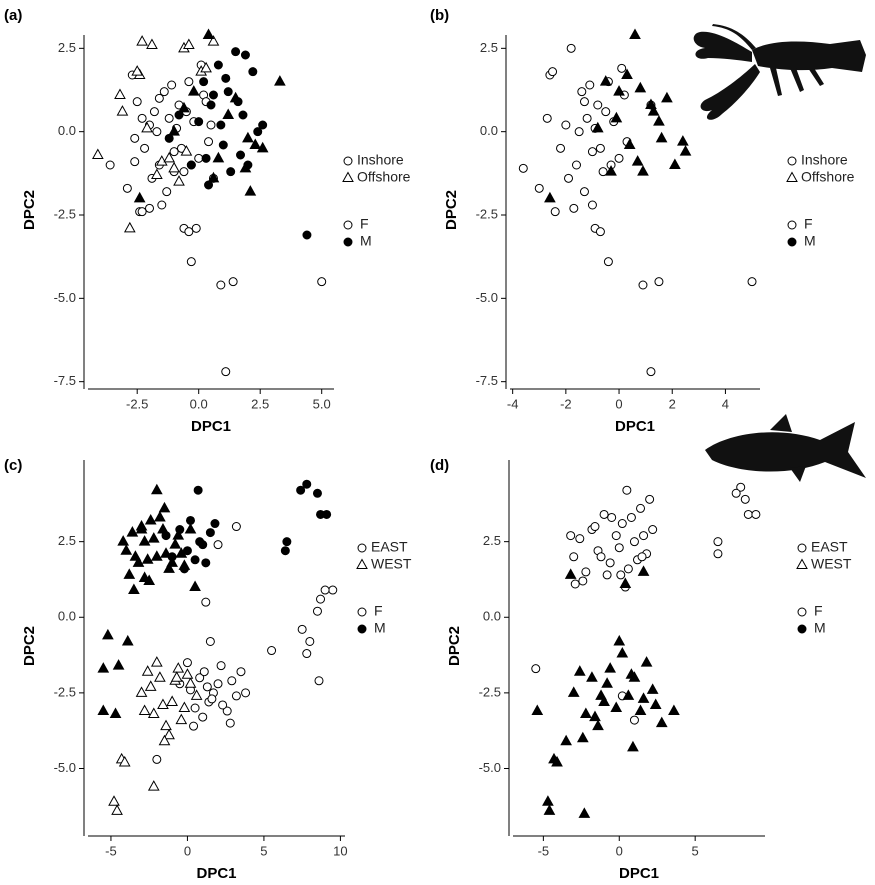 This screenshot has width=875, height=885. Describe the element at coordinates (829, 547) in the screenshot. I see `legend-label: EAST` at that location.